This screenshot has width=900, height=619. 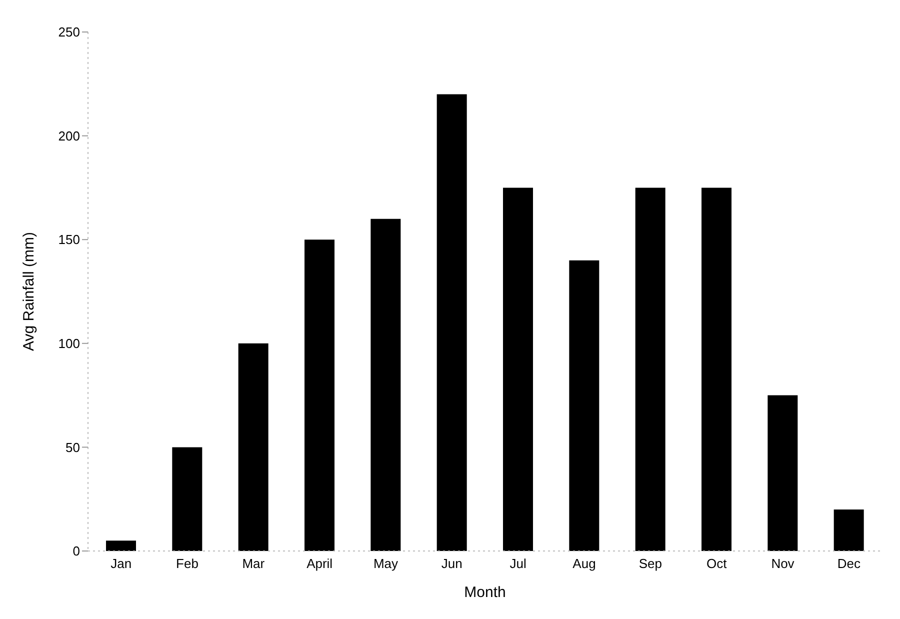 What do you see at coordinates (319, 564) in the screenshot?
I see `x-tick-label: April` at bounding box center [319, 564].